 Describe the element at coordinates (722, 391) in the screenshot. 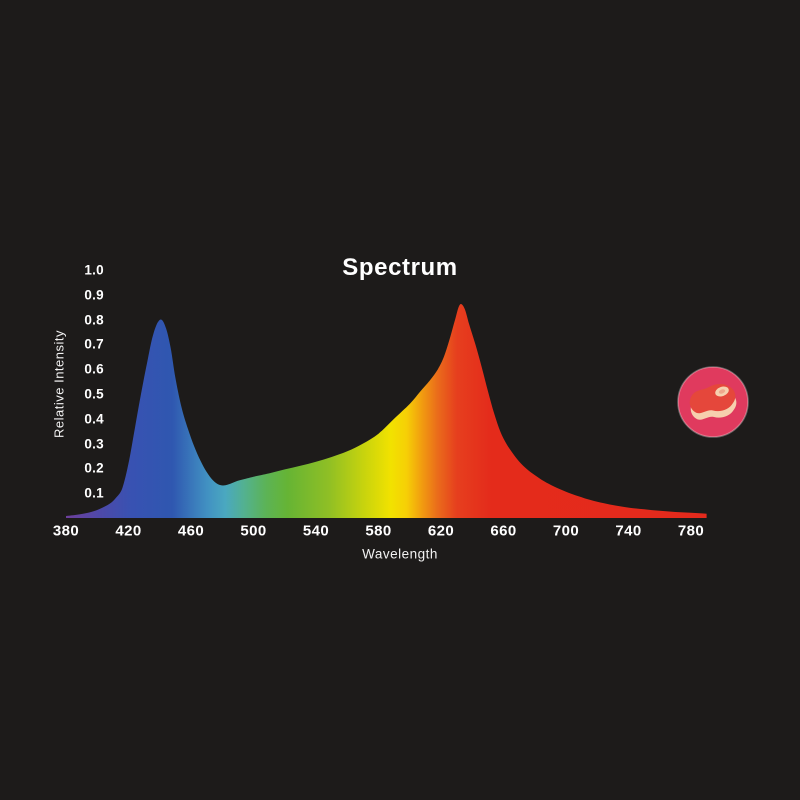

I see `steak-fat-inner` at that location.